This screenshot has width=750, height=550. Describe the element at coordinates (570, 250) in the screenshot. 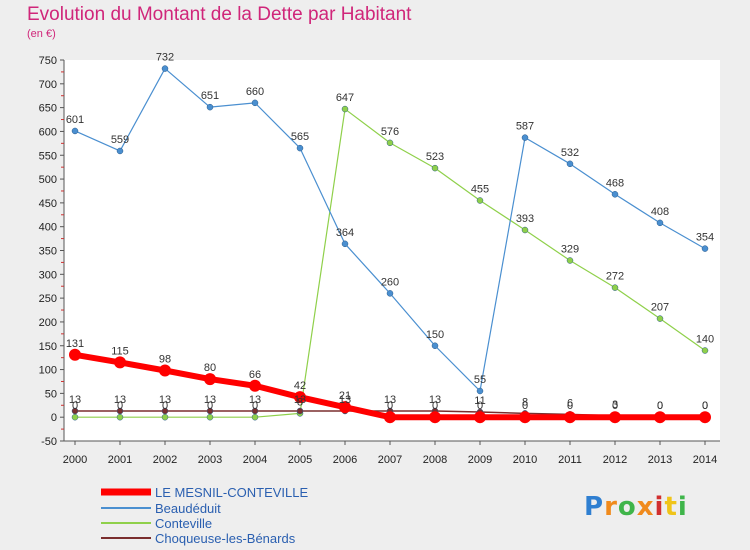

I see `data-label: 329` at that location.